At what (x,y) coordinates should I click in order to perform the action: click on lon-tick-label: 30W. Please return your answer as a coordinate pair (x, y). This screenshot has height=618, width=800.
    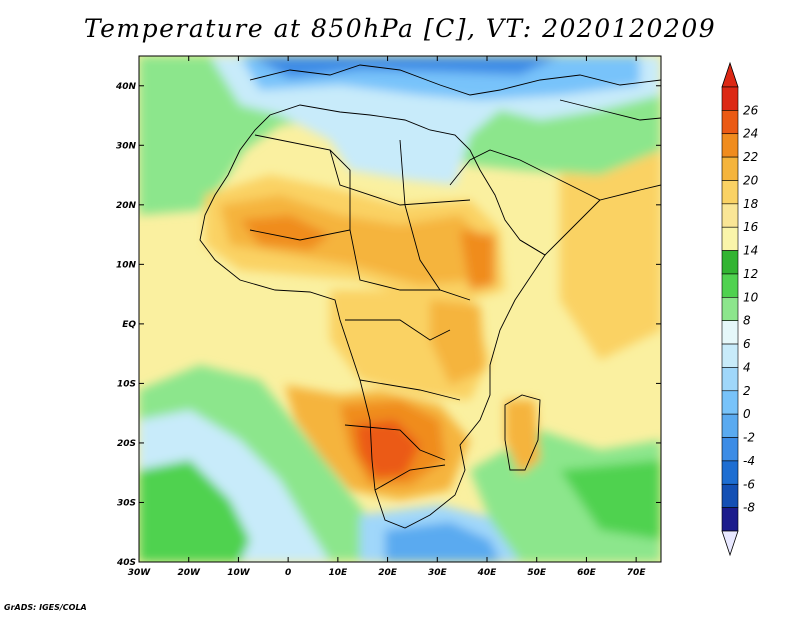
    Looking at the image, I should click on (140, 573).